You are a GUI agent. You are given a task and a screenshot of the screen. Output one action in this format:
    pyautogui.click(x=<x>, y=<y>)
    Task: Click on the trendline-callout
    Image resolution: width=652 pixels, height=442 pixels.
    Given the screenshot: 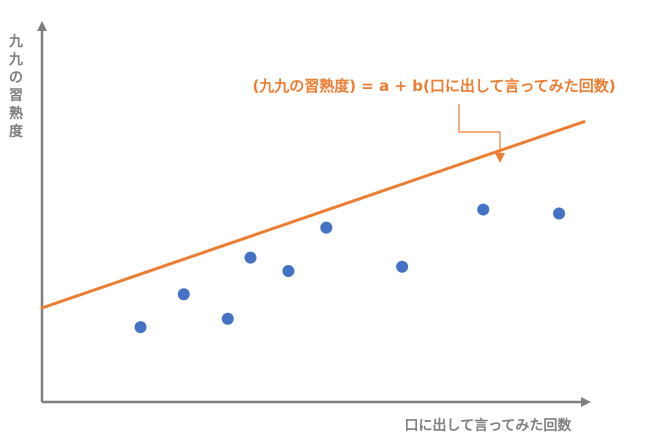 What is the action you would take?
    pyautogui.click(x=481, y=133)
    